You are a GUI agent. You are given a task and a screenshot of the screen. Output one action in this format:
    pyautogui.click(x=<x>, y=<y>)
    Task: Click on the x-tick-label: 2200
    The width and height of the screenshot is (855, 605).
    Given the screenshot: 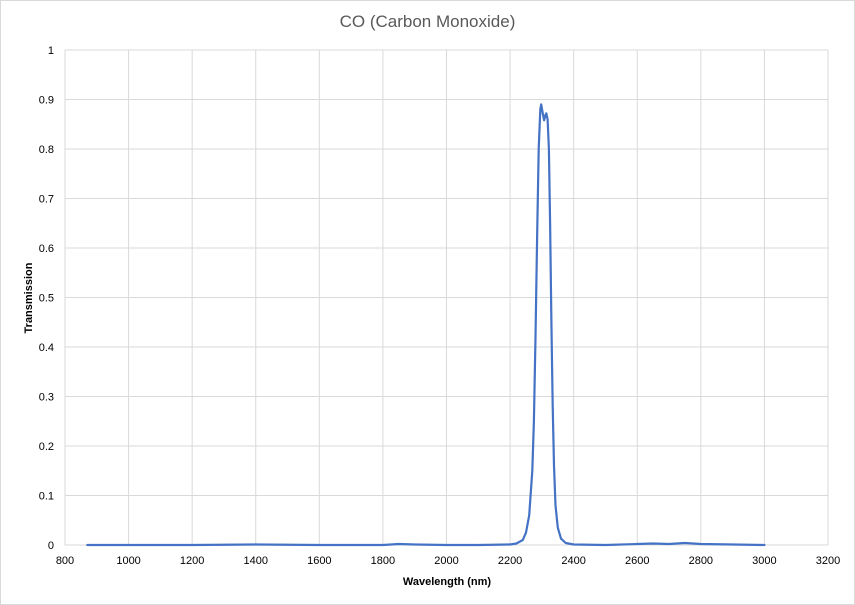 What is the action you would take?
    pyautogui.click(x=510, y=561)
    